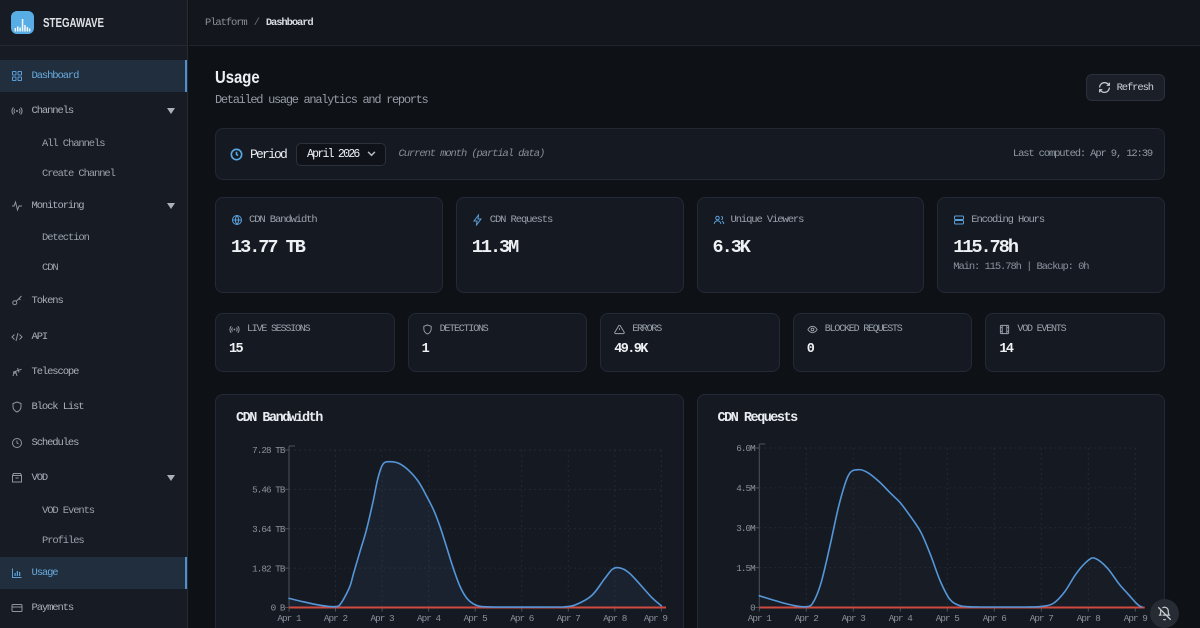  What do you see at coordinates (269, 529) in the screenshot?
I see `svg-text: 3.64 TB` at bounding box center [269, 529].